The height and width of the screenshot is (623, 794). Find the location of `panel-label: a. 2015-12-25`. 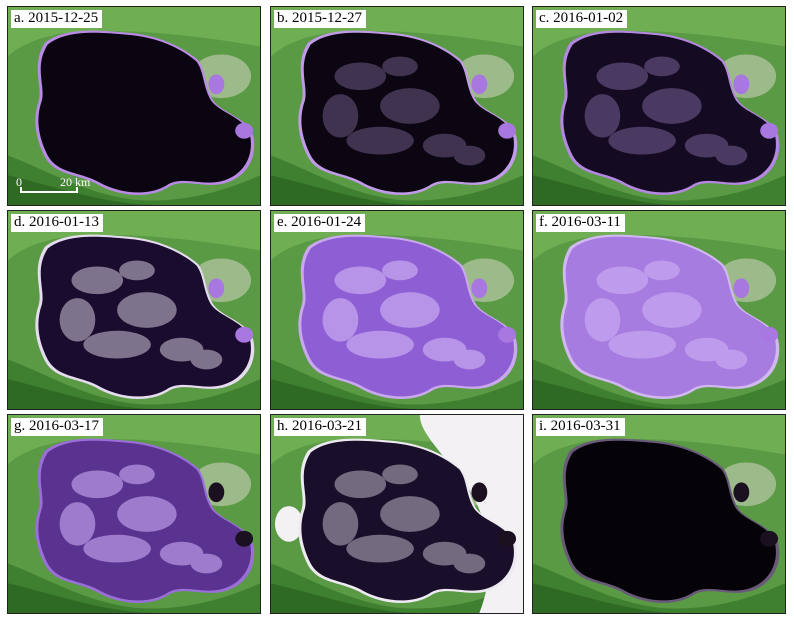

panel-label: a. 2015-12-25 is located at coordinates (57, 19).